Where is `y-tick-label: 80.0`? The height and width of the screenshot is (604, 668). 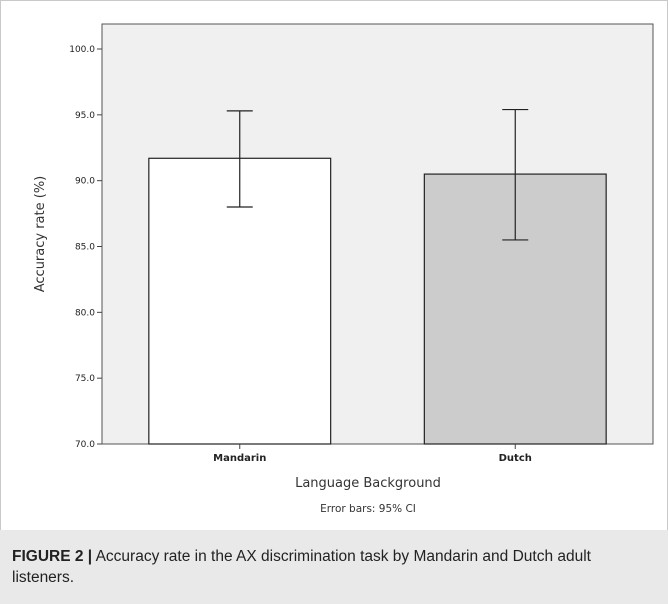
y-tick-label: 80.0 is located at coordinates (85, 313).